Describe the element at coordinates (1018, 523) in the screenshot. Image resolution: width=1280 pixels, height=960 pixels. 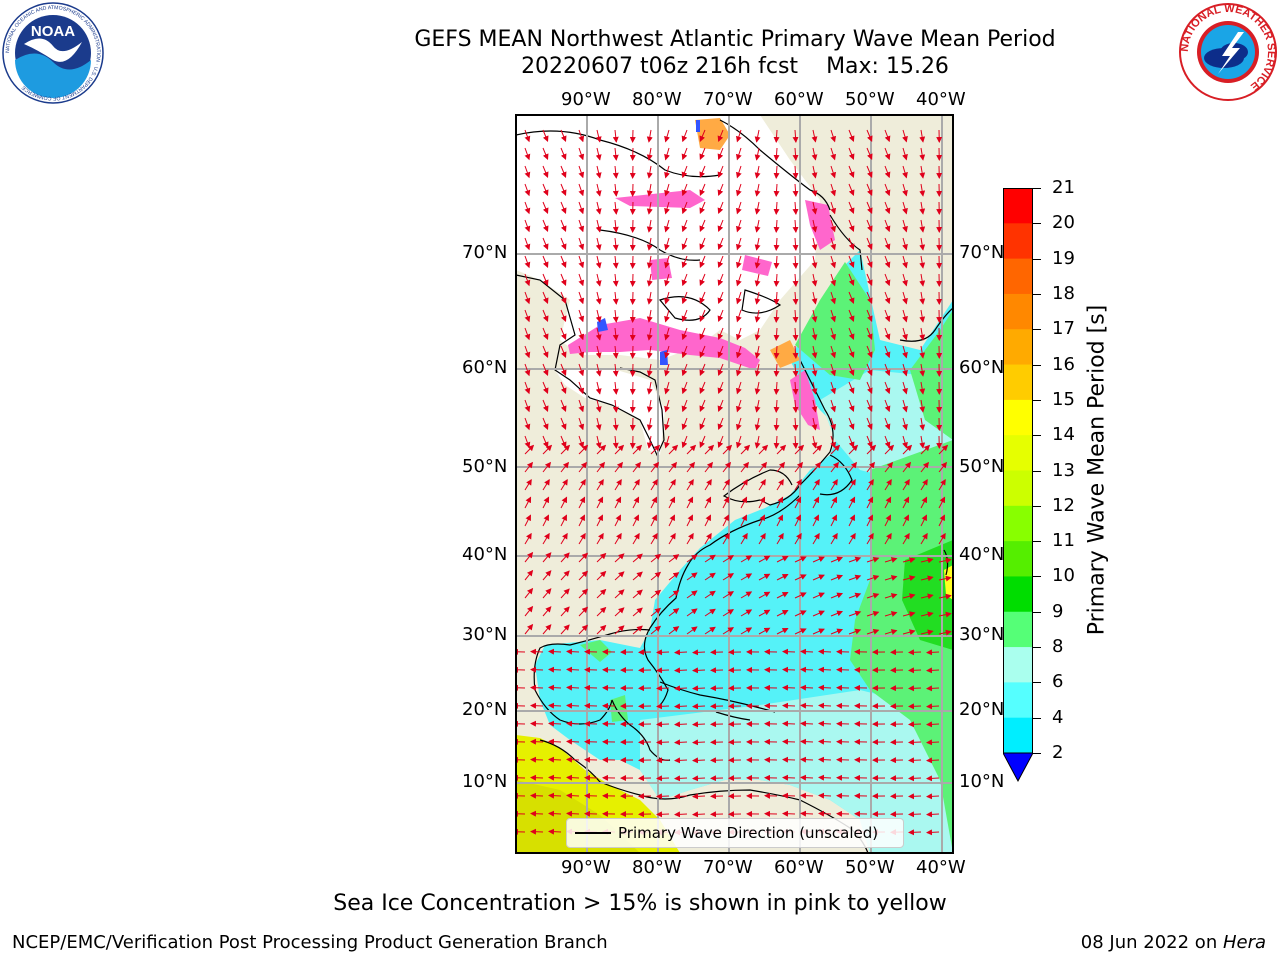
I see `colorbar-segment` at that location.